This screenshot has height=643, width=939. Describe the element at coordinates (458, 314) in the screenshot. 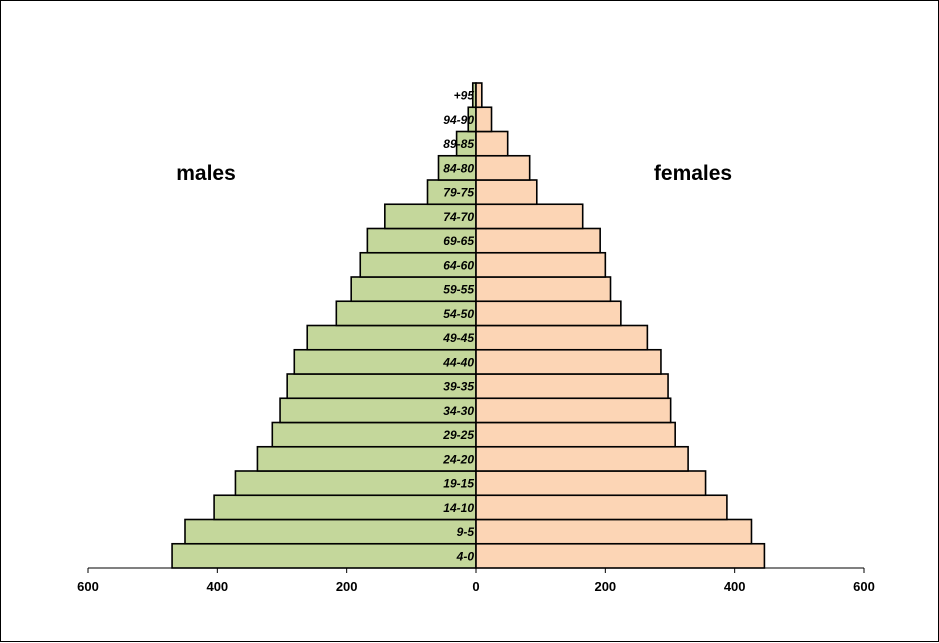

I see `age-label-54-50: 54-50` at that location.